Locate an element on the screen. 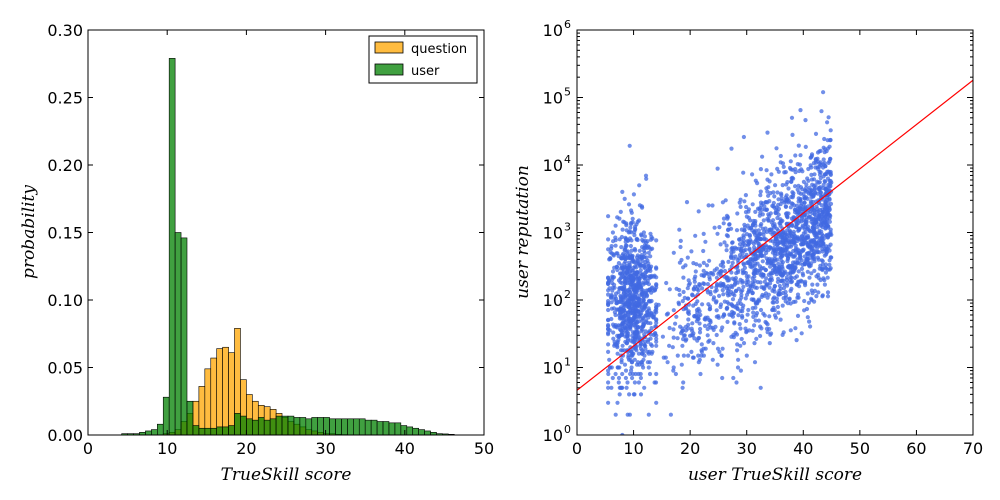 The height and width of the screenshot is (500, 1000). y-tick-exponent: 2 is located at coordinates (567, 294).